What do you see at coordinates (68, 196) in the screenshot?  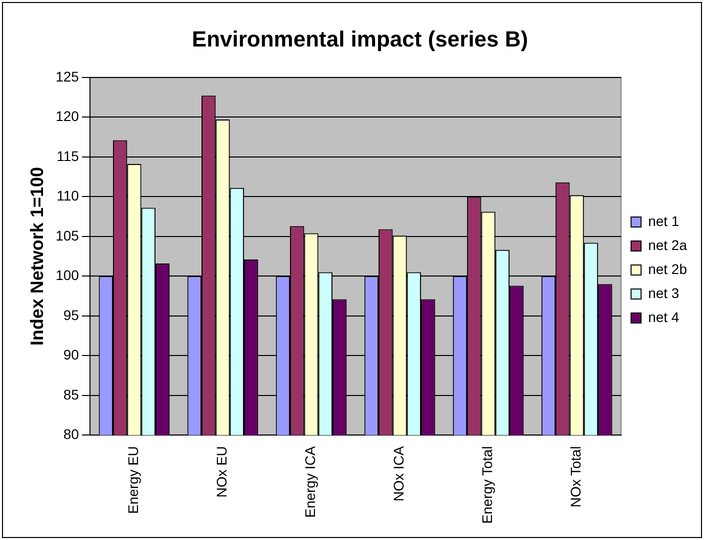 I see `y-tick-label: 110` at bounding box center [68, 196].